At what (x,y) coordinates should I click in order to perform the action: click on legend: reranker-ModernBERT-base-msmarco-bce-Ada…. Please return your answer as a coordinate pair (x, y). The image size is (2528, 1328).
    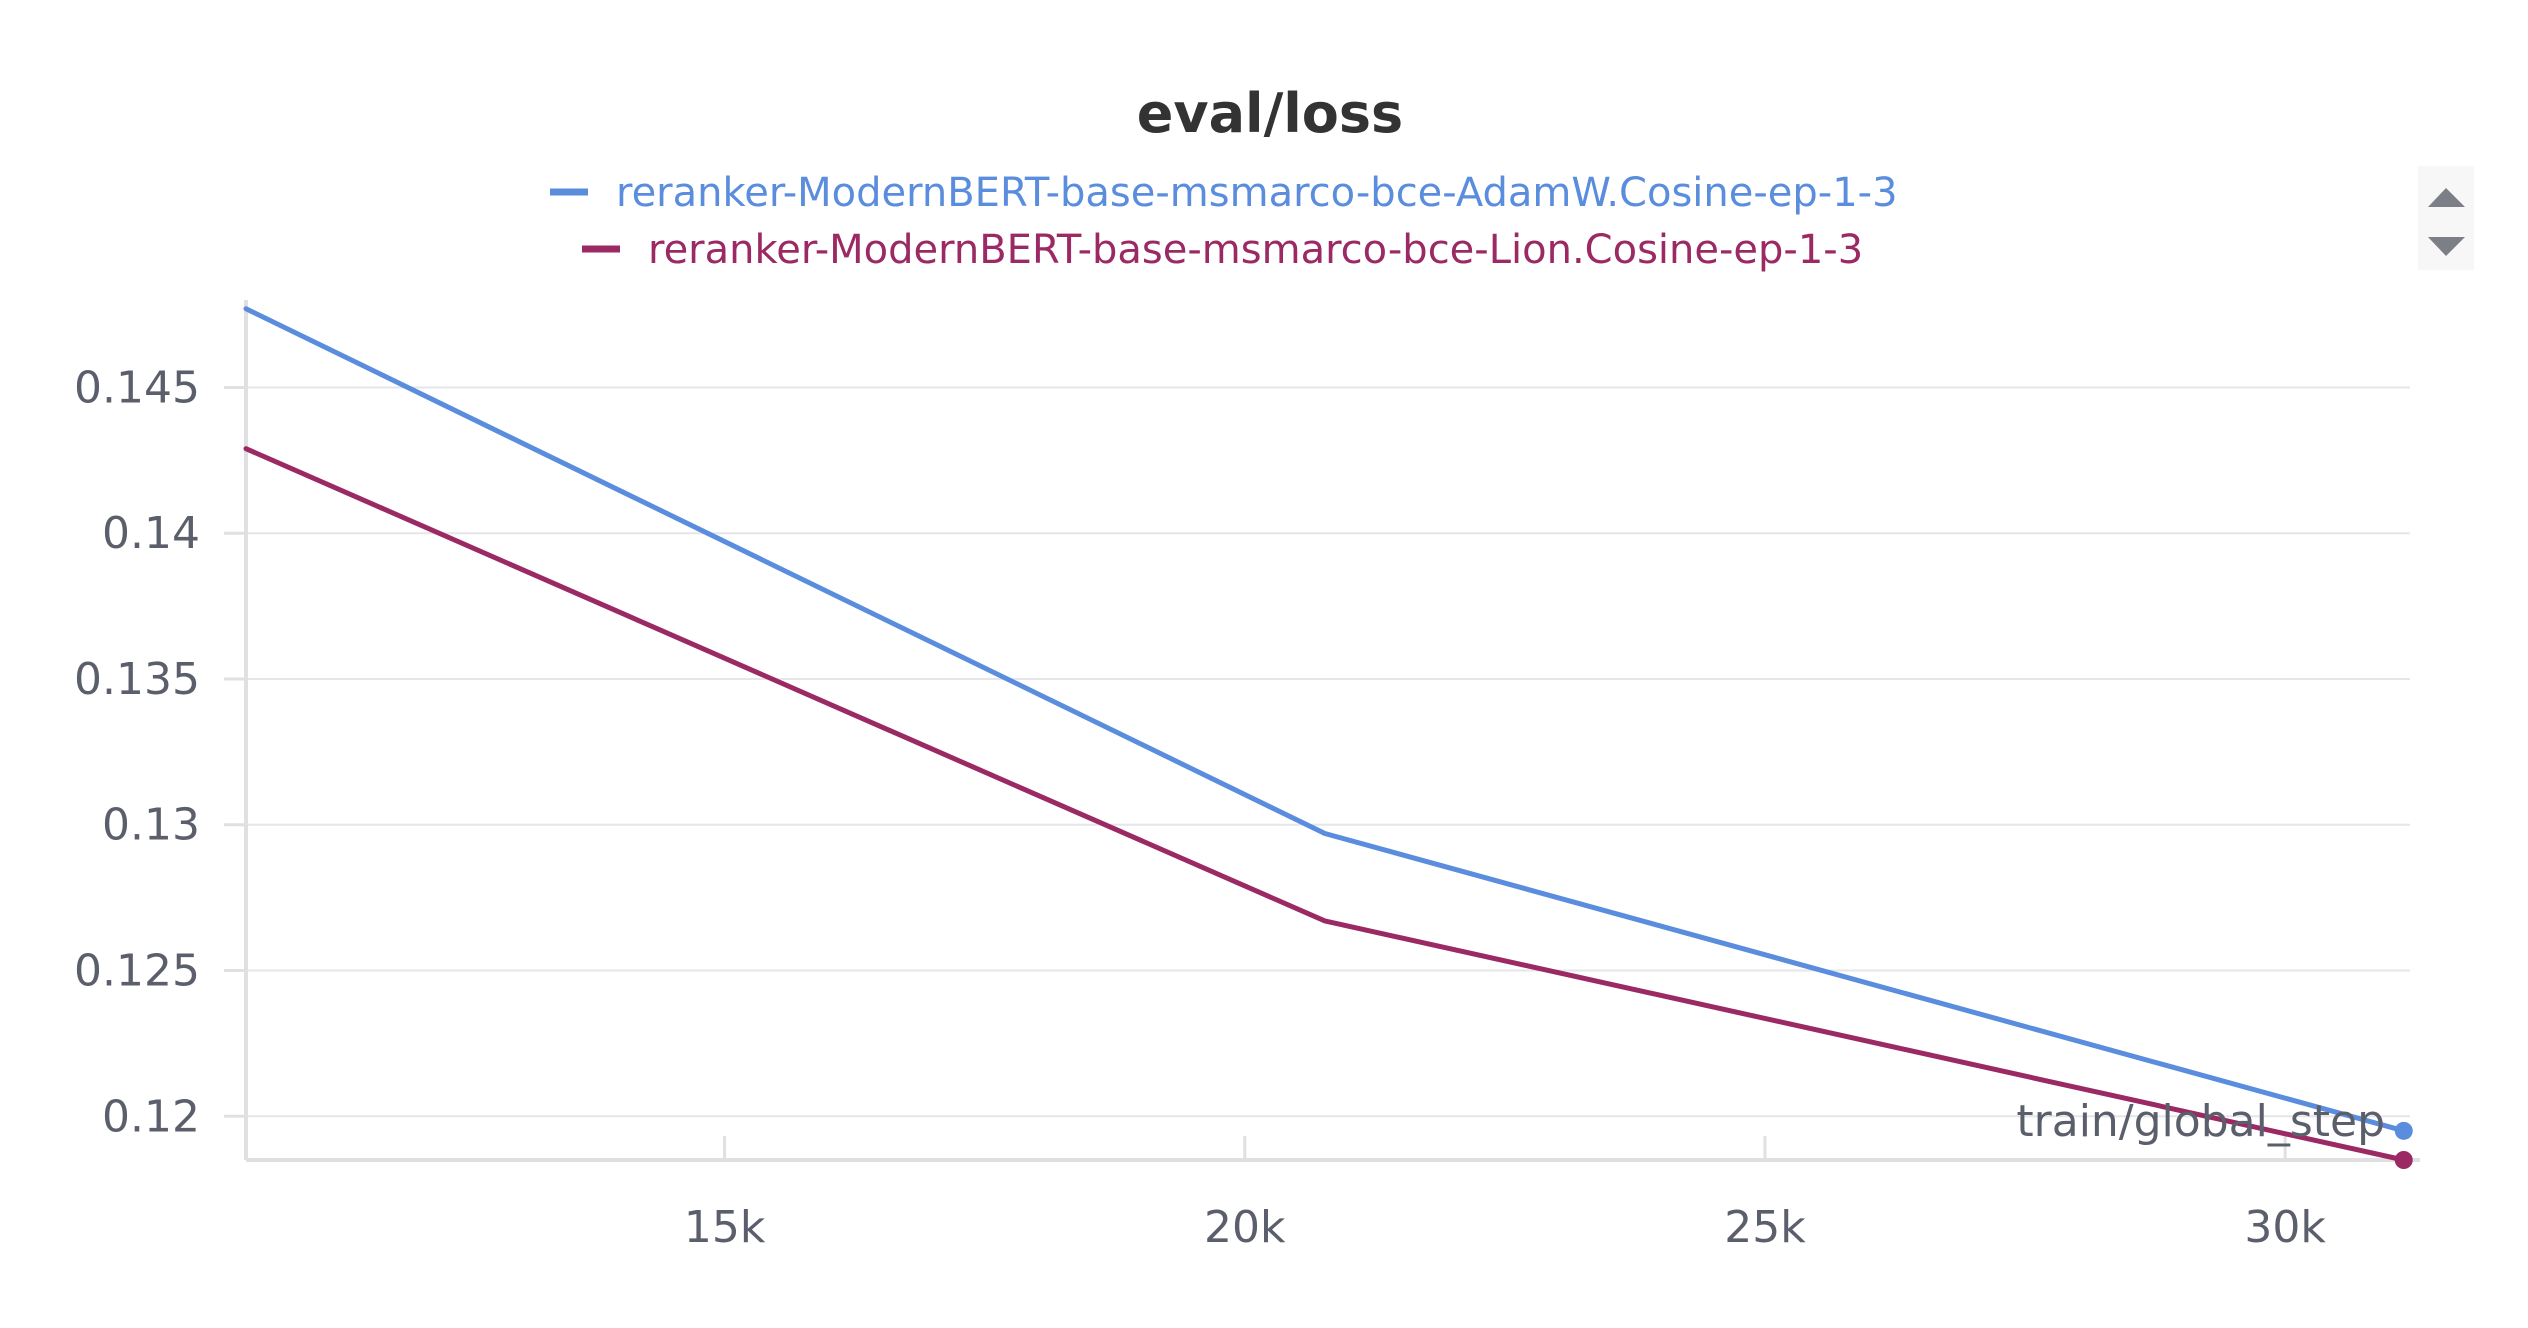
    Looking at the image, I should click on (1224, 221).